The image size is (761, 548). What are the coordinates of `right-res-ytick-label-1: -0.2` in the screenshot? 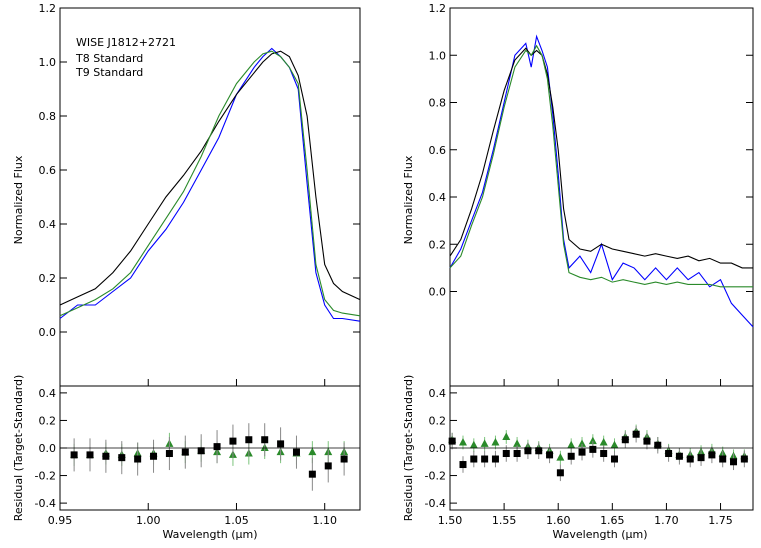 It's located at (435, 476).